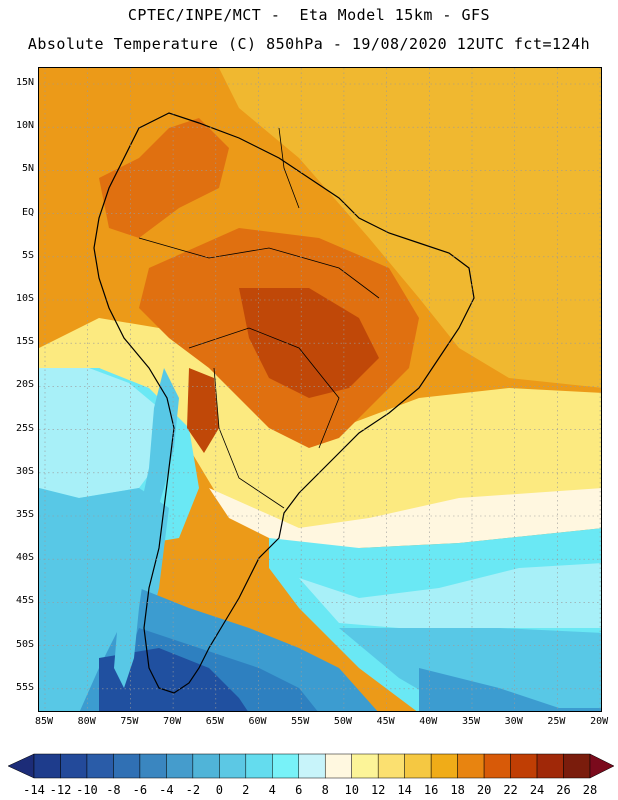  What do you see at coordinates (140, 790) in the screenshot?
I see `colorbar-label: -6` at bounding box center [140, 790].